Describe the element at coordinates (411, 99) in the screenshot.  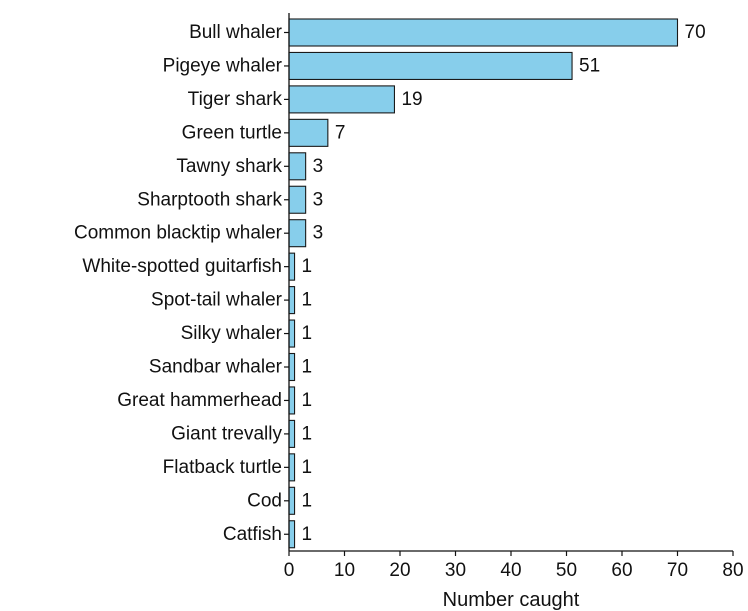
I see `data-label: 19` at that location.